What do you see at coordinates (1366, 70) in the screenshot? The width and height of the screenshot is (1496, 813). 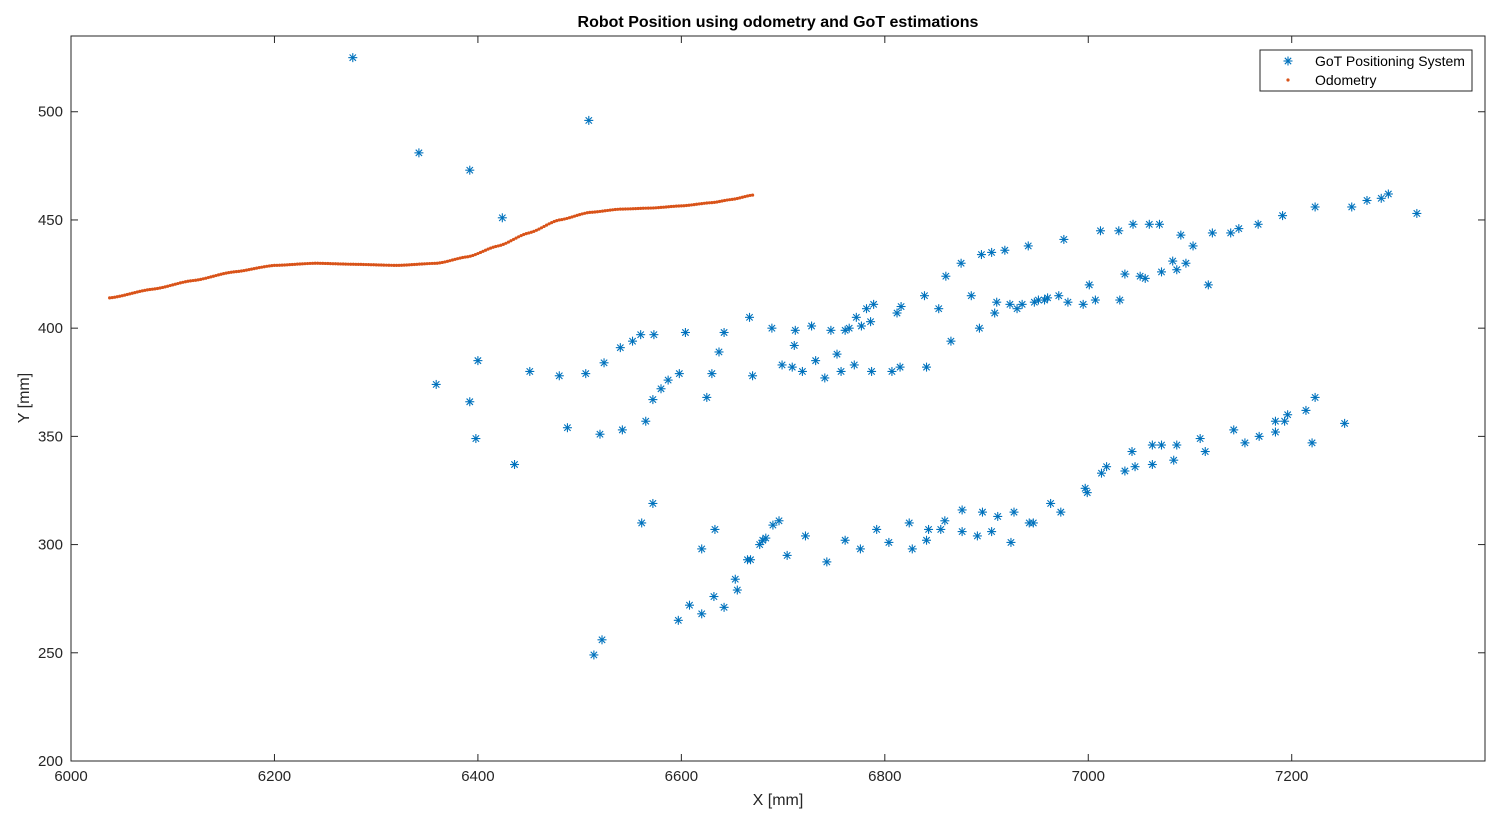 I see `legend: GoT Positioning System Odometry` at bounding box center [1366, 70].